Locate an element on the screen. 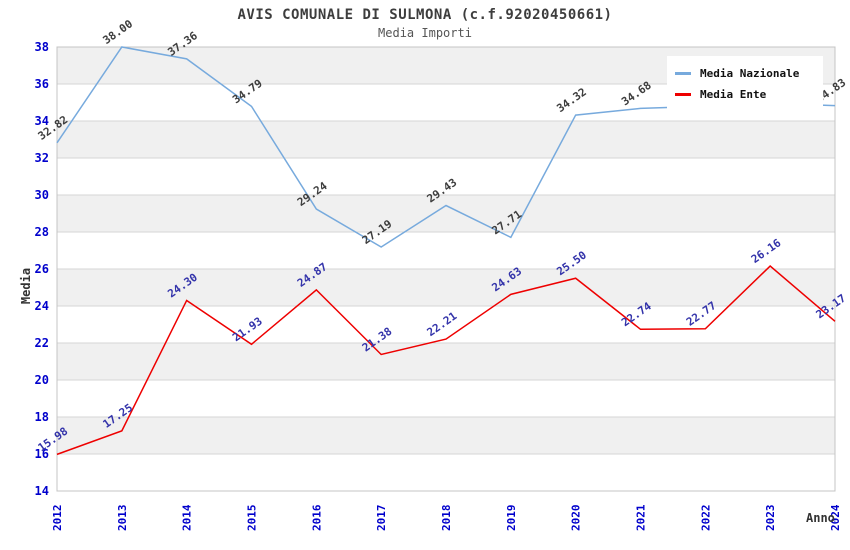  y-tick-label: 14 is located at coordinates (42, 491).